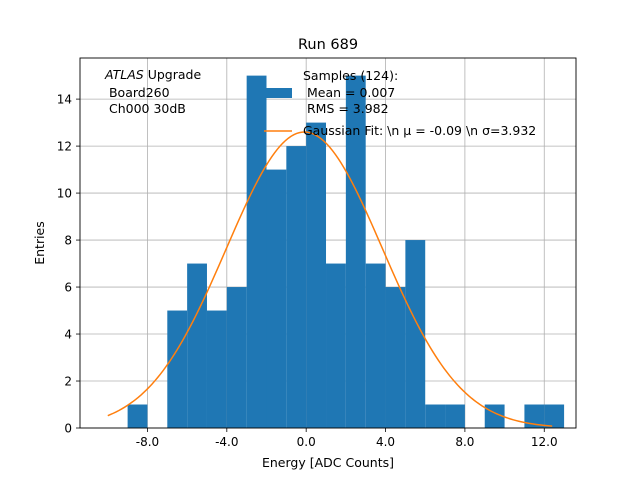 The height and width of the screenshot is (480, 640). Describe the element at coordinates (68, 382) in the screenshot. I see `y-tick-label: 2` at that location.